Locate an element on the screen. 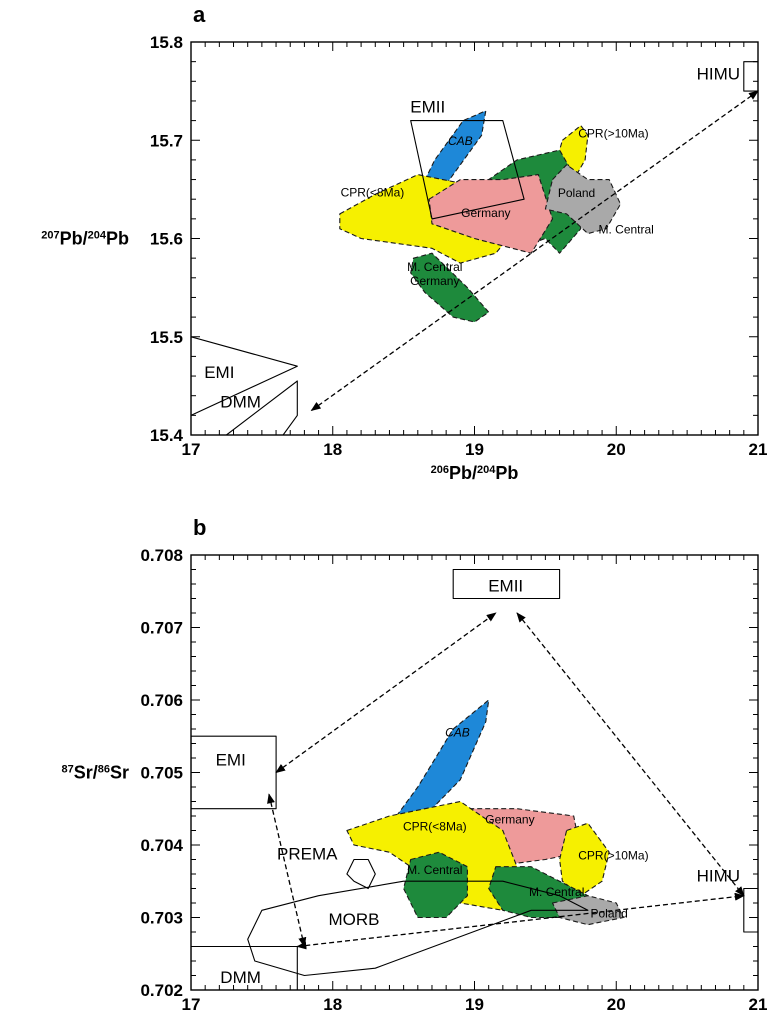 The height and width of the screenshot is (1018, 773). field-label-m-central-germany: Germany is located at coordinates (434, 281).